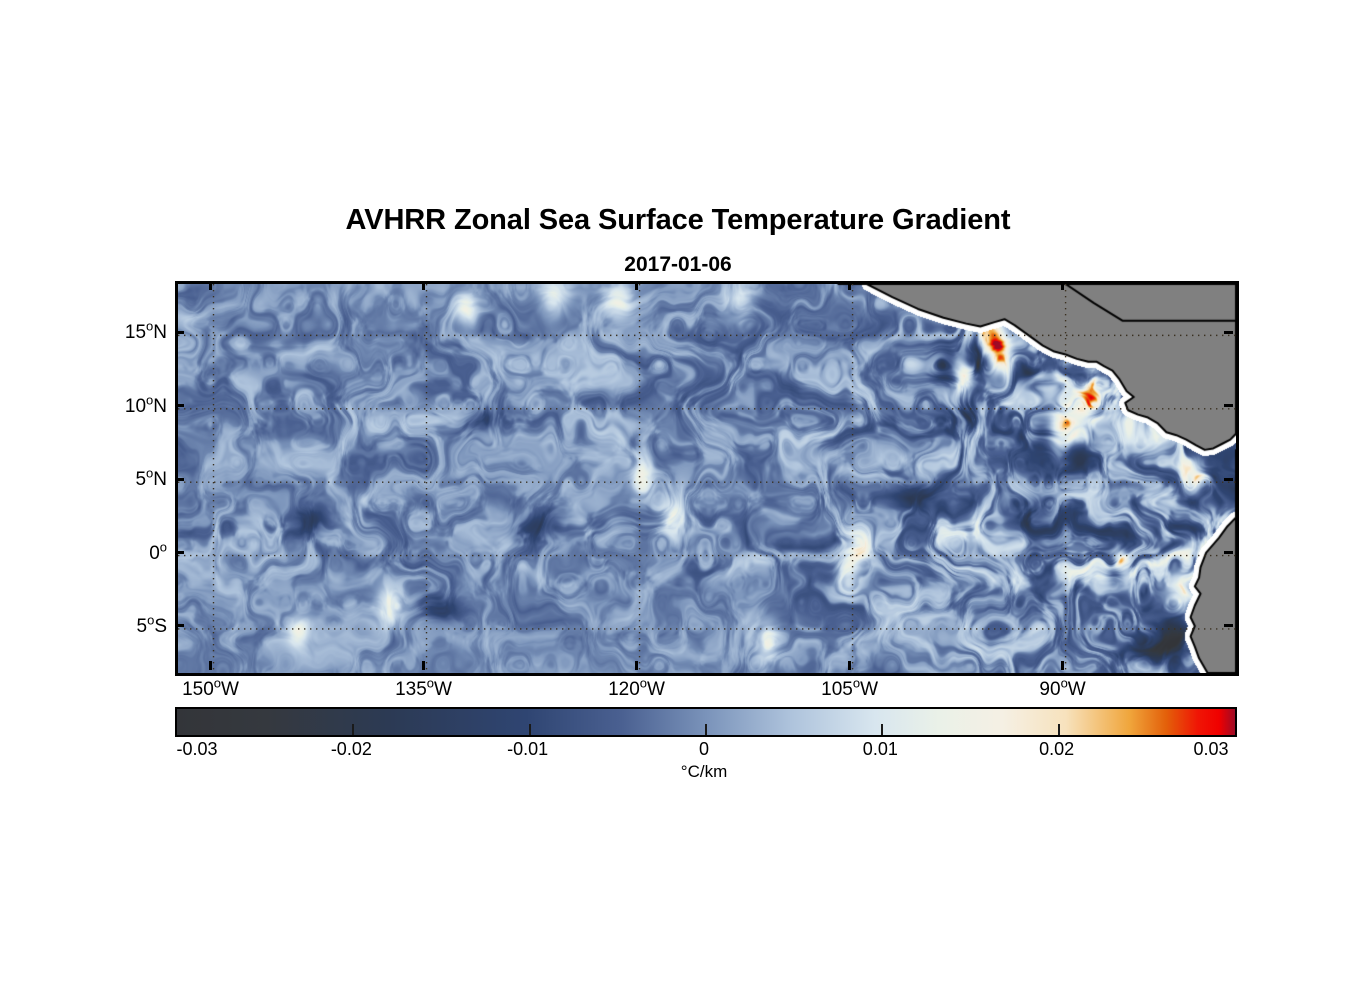 Image resolution: width=1356 pixels, height=1000 pixels. What do you see at coordinates (1211, 749) in the screenshot?
I see `colorbar-tick-label: 0.03` at bounding box center [1211, 749].